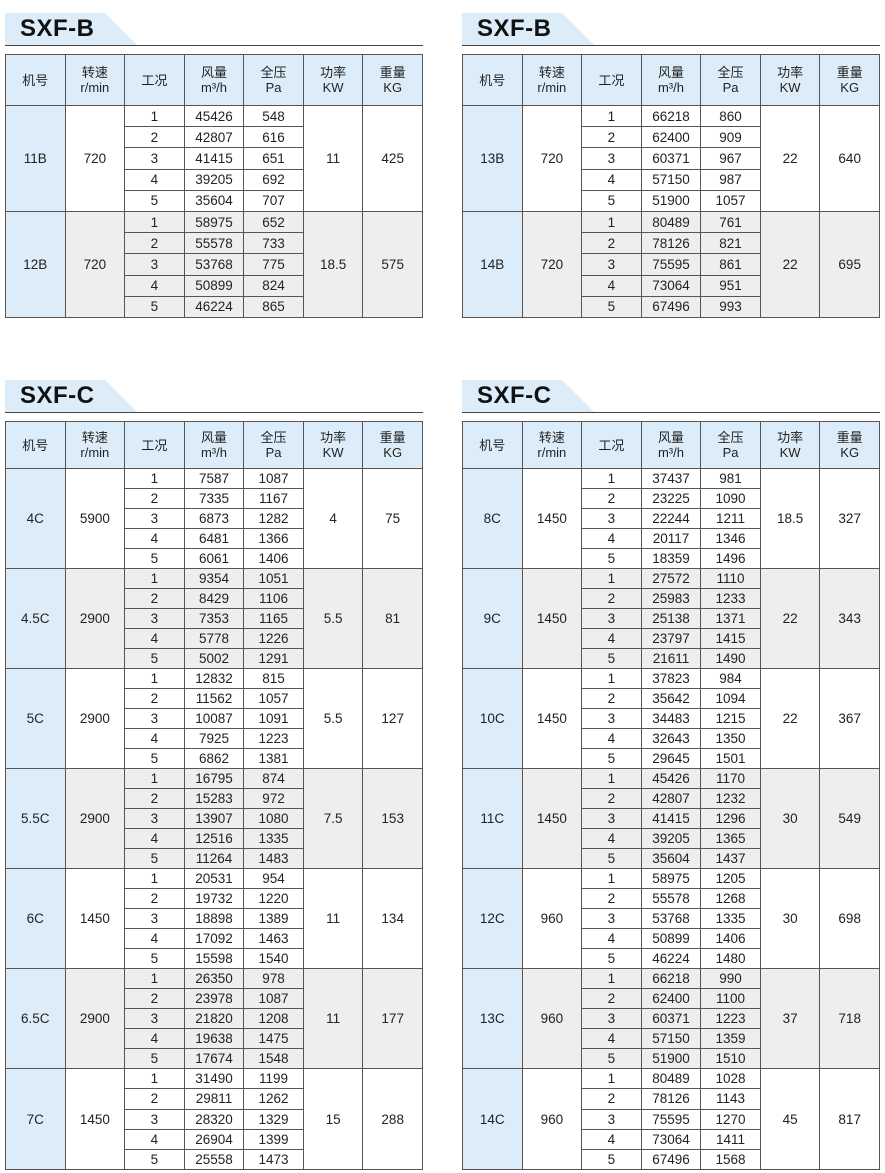  I want to click on table-row: 14B 720 1 80489 761 22 695, so click(671, 264).